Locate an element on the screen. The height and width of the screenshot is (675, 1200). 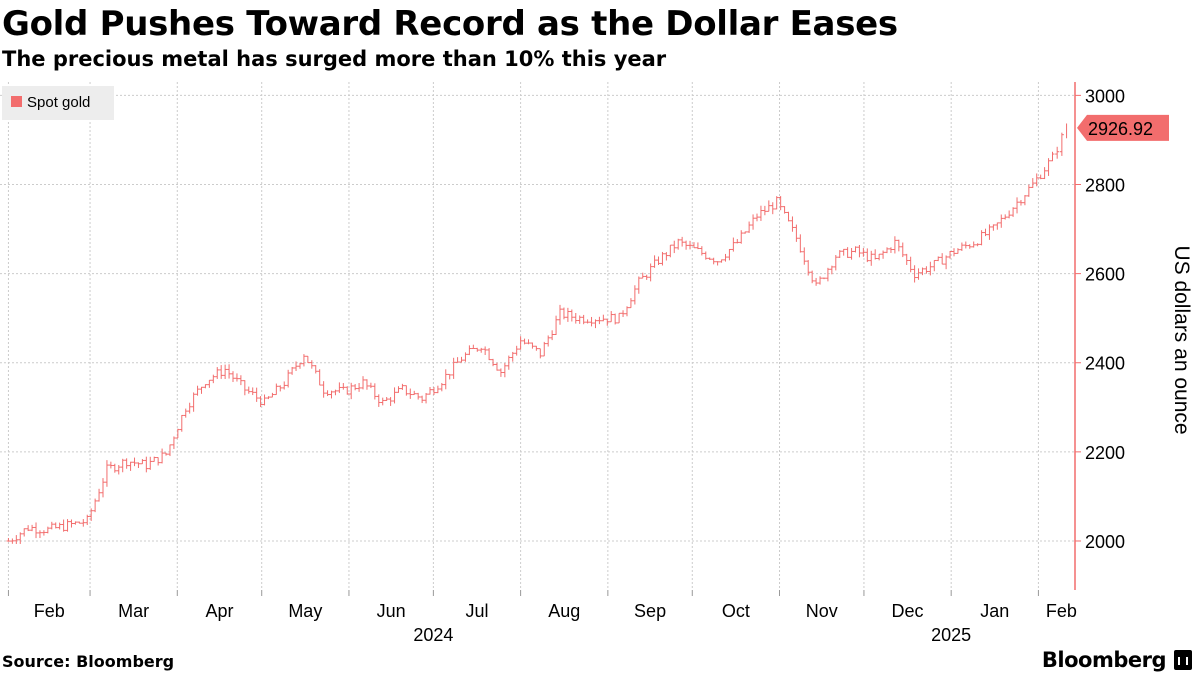
x-tick-label: Oct is located at coordinates (736, 611).